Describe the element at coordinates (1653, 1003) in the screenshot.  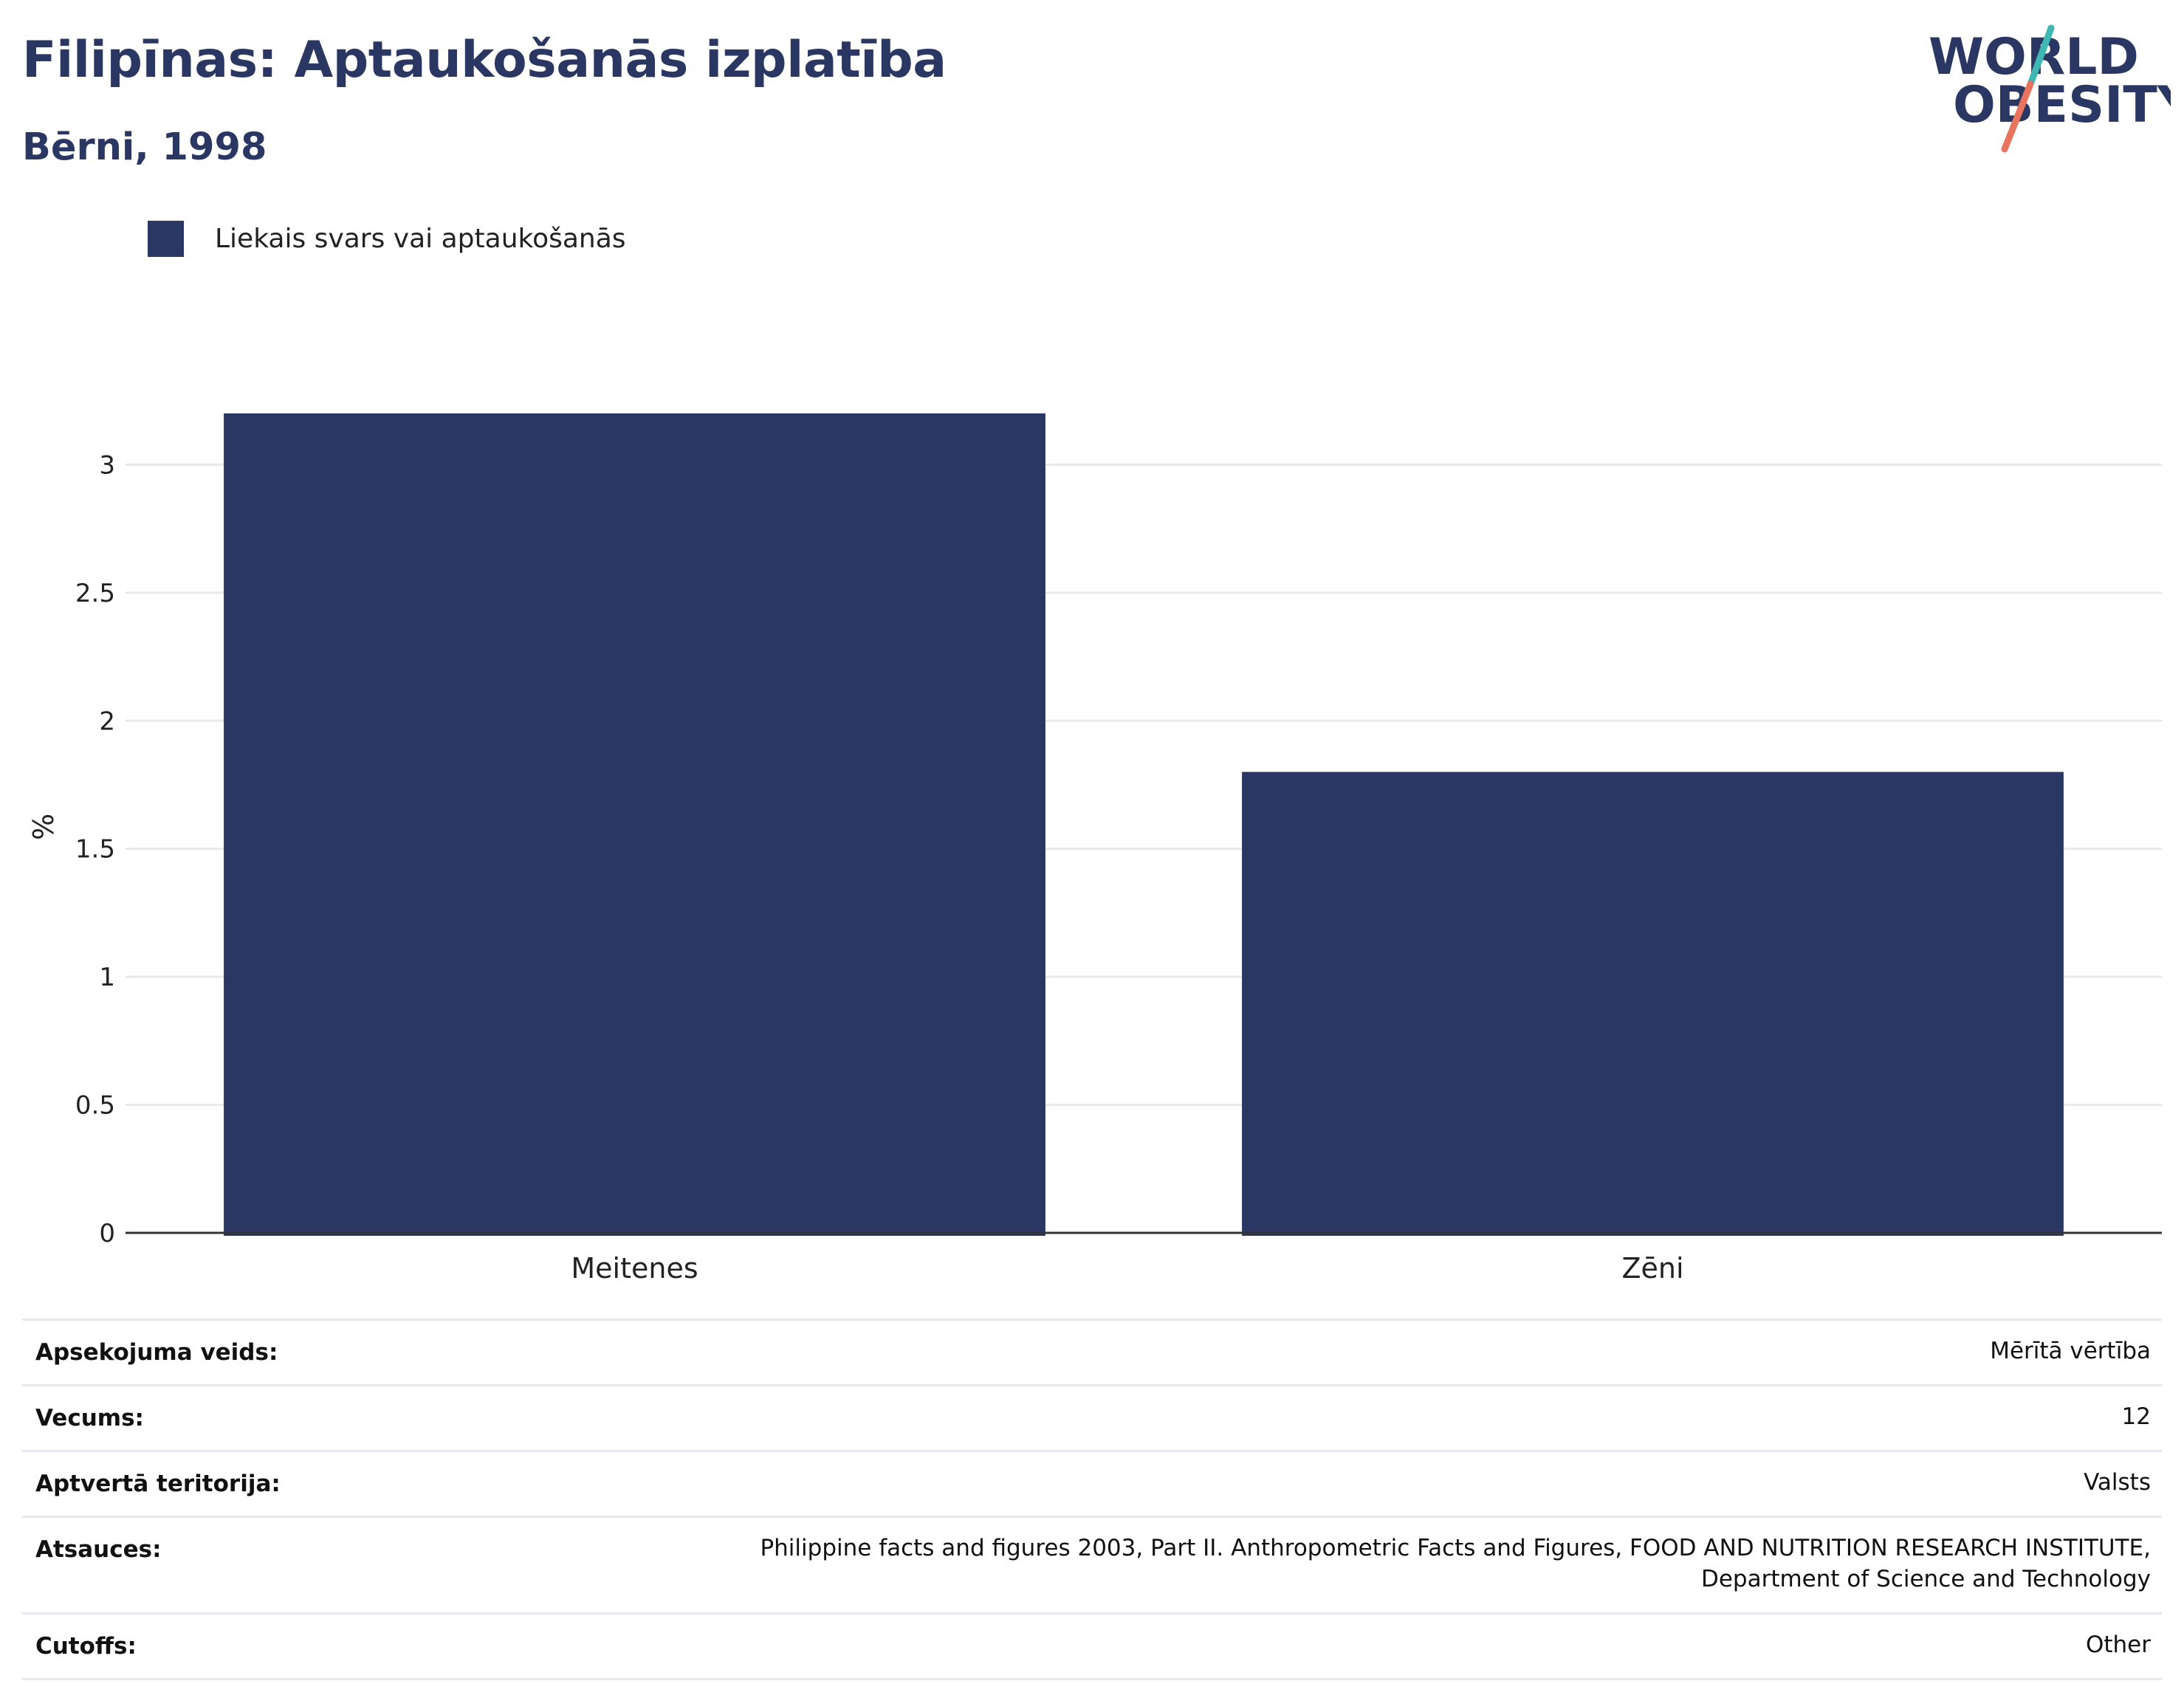
I see `bar` at that location.